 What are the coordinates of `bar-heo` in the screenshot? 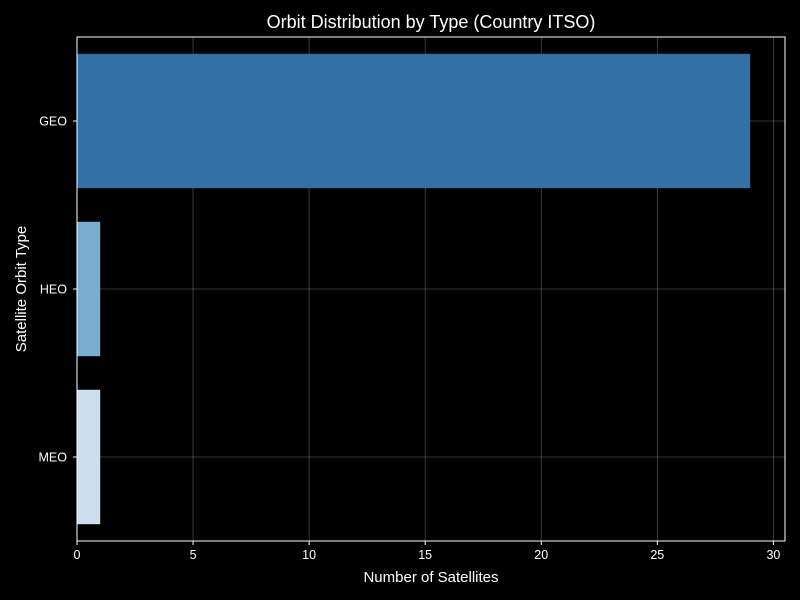 It's located at (89, 289).